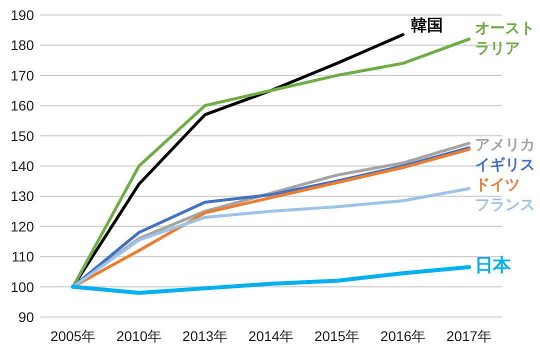 The height and width of the screenshot is (350, 540). Describe the element at coordinates (22, 45) in the screenshot. I see `y-tick-label: 180` at that location.